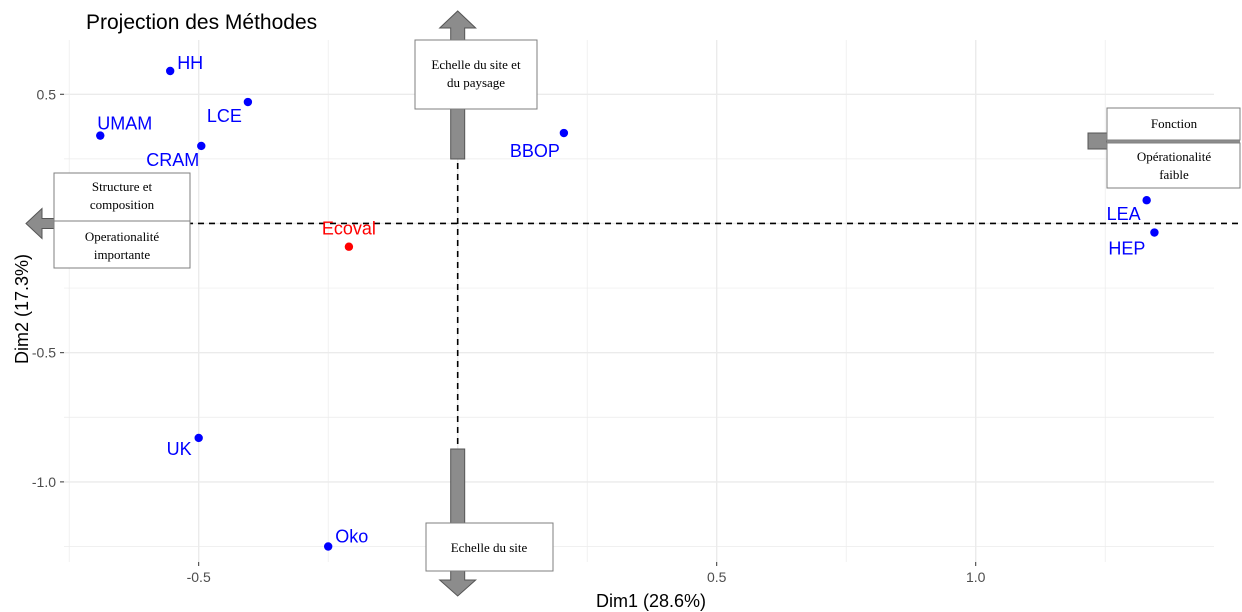 The width and height of the screenshot is (1242, 612). I want to click on top-annotation-line-1: Echelle du site et, so click(476, 64).